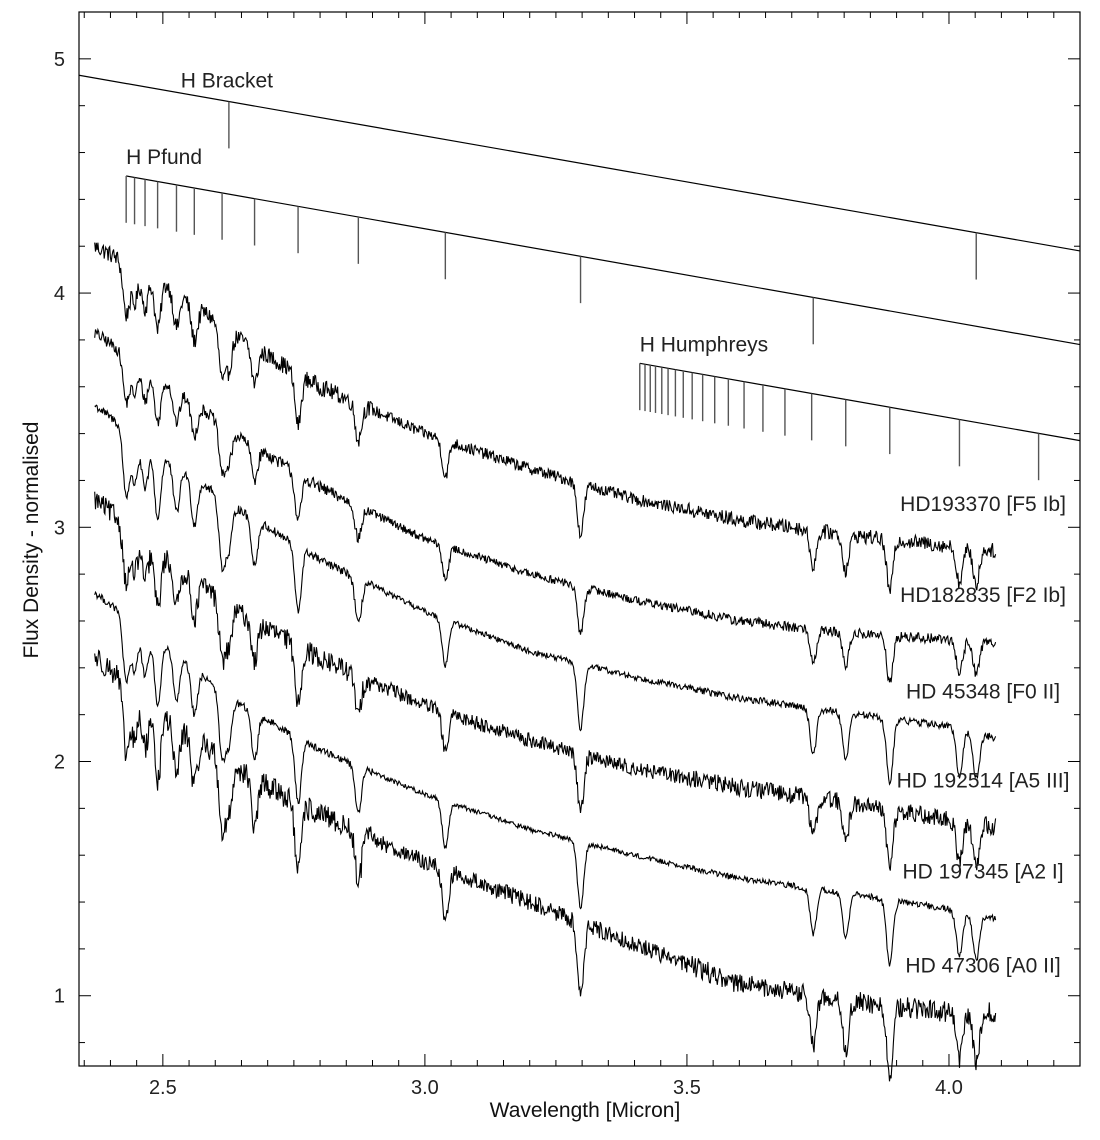  Describe the element at coordinates (585, 1110) in the screenshot. I see `x-axis-label: Wavelength [Micron]` at that location.